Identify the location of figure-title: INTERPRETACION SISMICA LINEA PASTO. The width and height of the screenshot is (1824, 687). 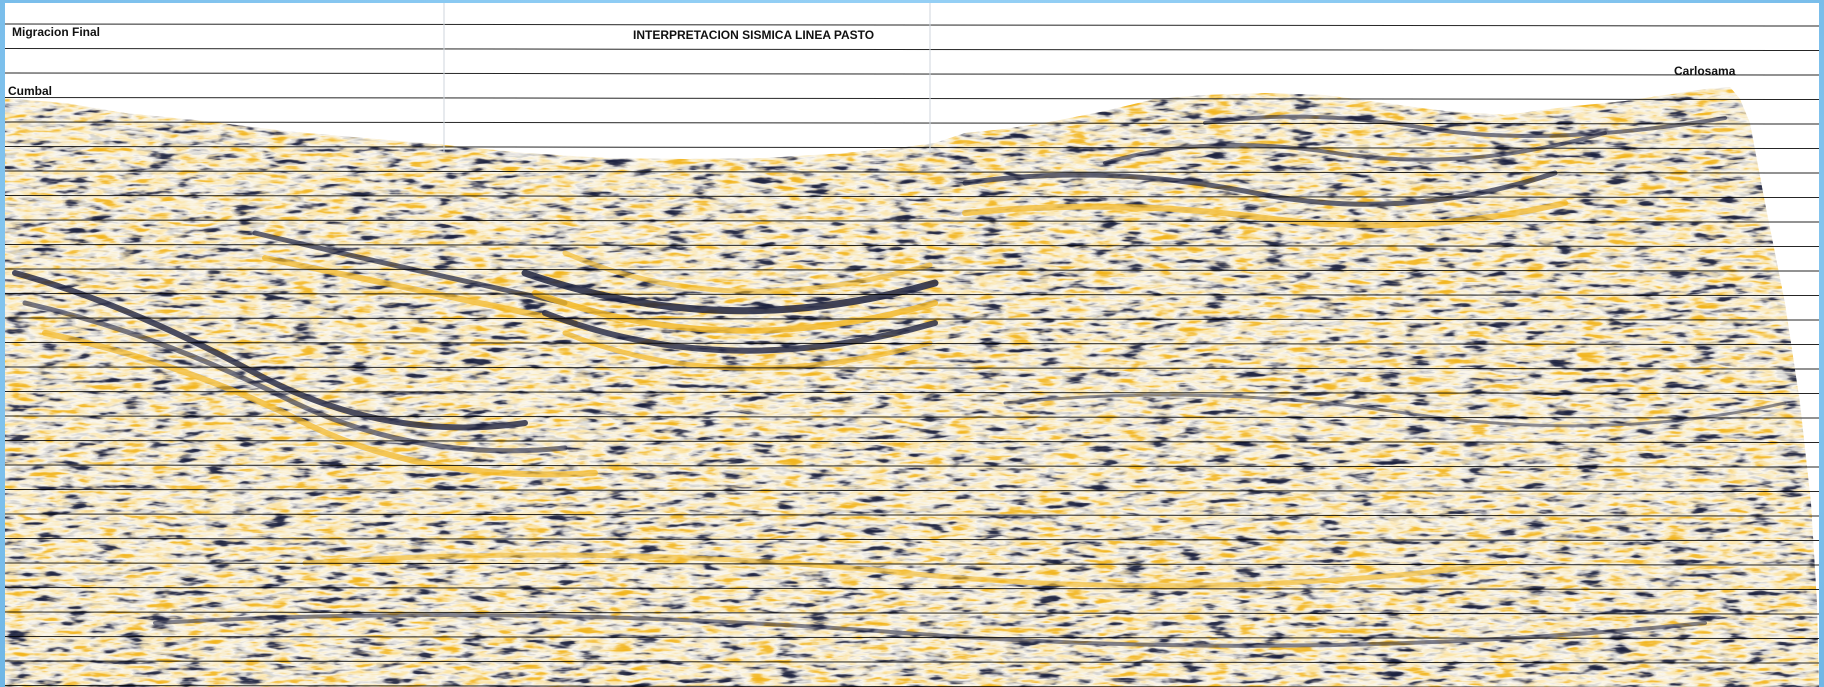
(754, 35).